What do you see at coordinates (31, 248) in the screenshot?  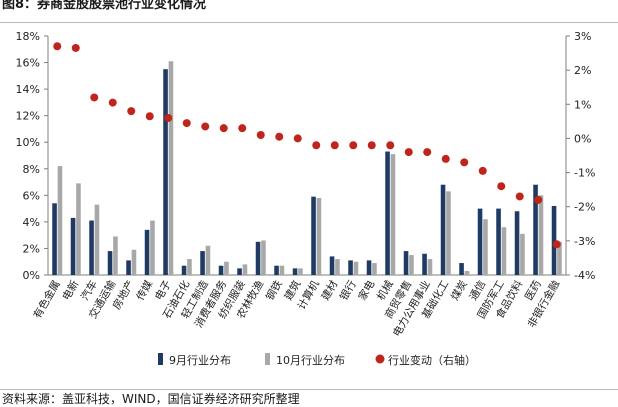 I see `y-left-tick-label: 2%` at bounding box center [31, 248].